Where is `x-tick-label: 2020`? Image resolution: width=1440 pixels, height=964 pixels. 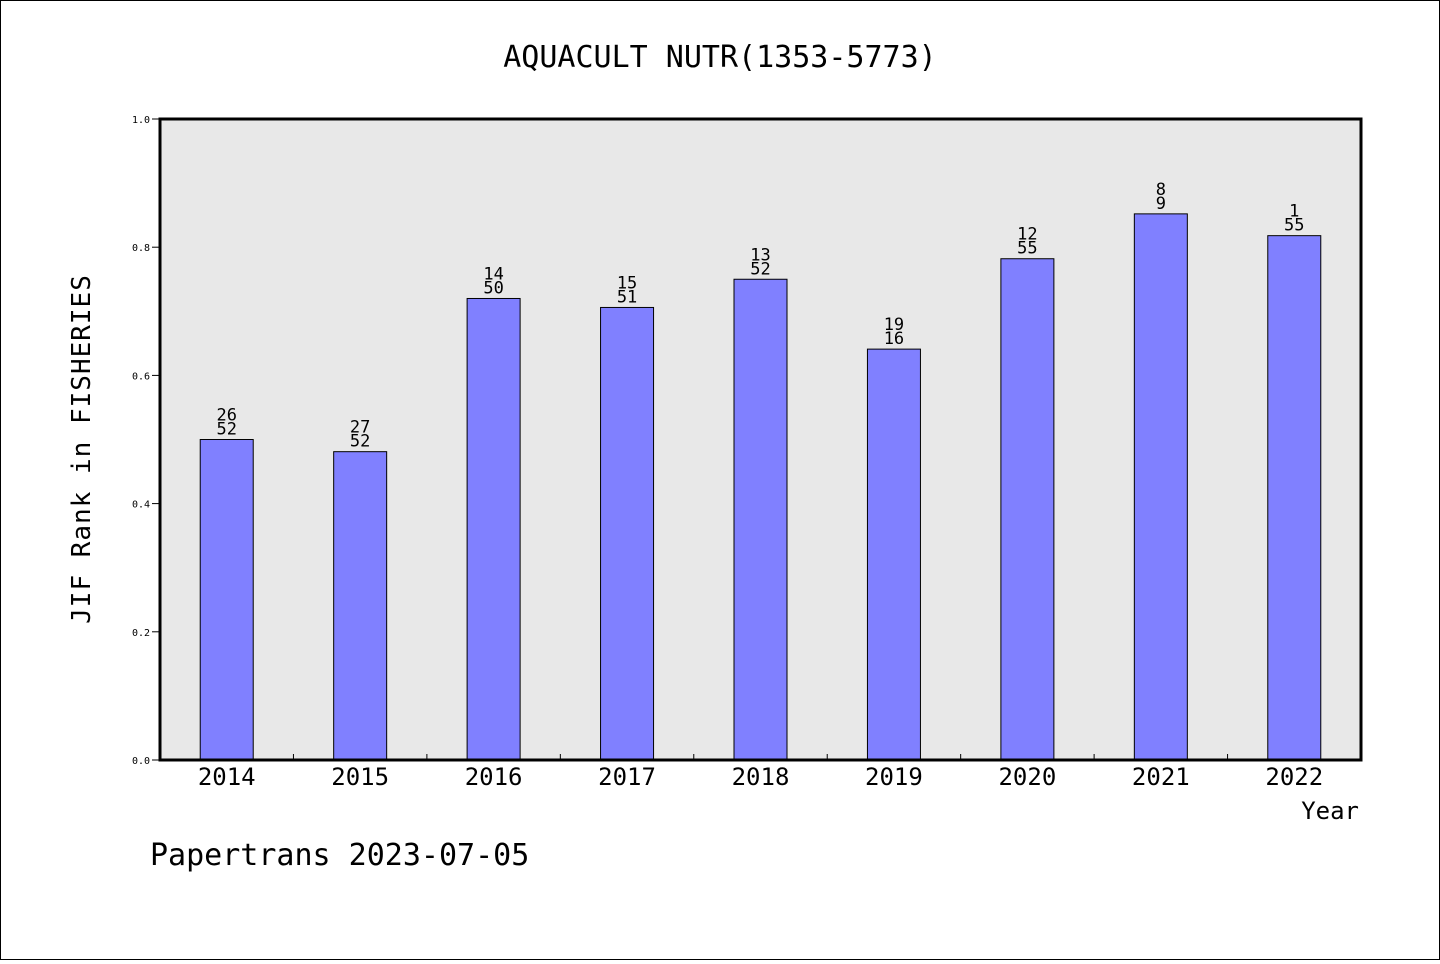 x-tick-label: 2020 is located at coordinates (1027, 777).